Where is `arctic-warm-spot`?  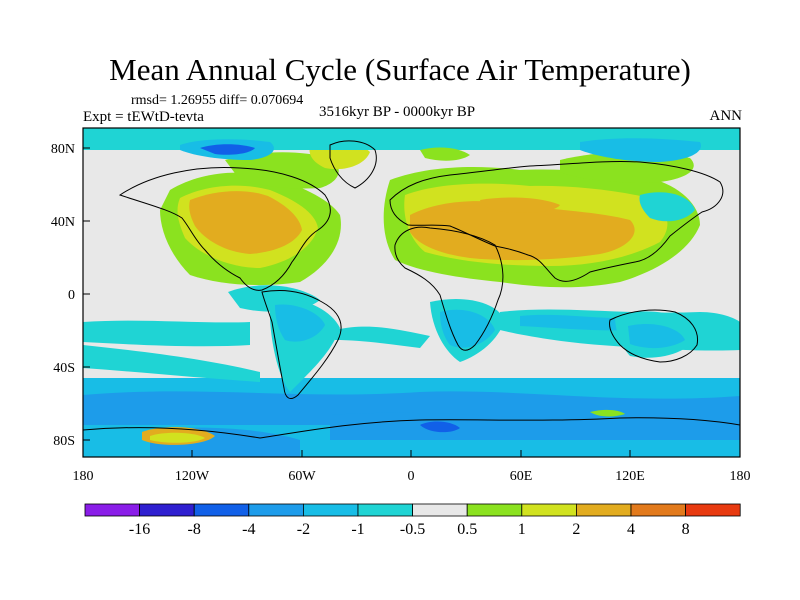
arctic-warm-spot is located at coordinates (445, 154).